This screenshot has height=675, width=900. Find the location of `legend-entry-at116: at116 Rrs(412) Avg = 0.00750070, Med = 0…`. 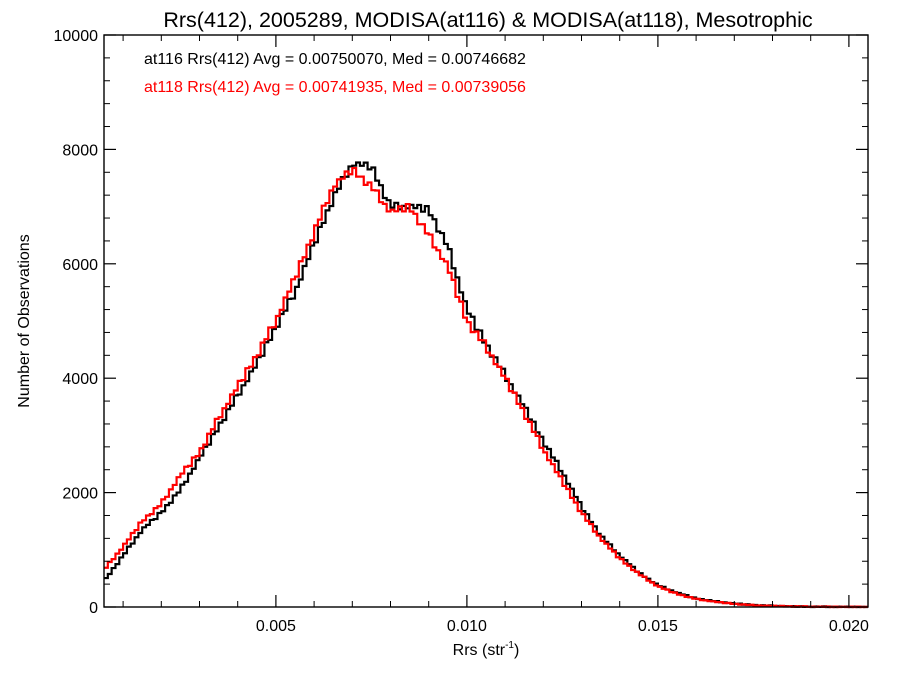

legend-entry-at116: at116 Rrs(412) Avg = 0.00750070, Med = 0… is located at coordinates (335, 59).